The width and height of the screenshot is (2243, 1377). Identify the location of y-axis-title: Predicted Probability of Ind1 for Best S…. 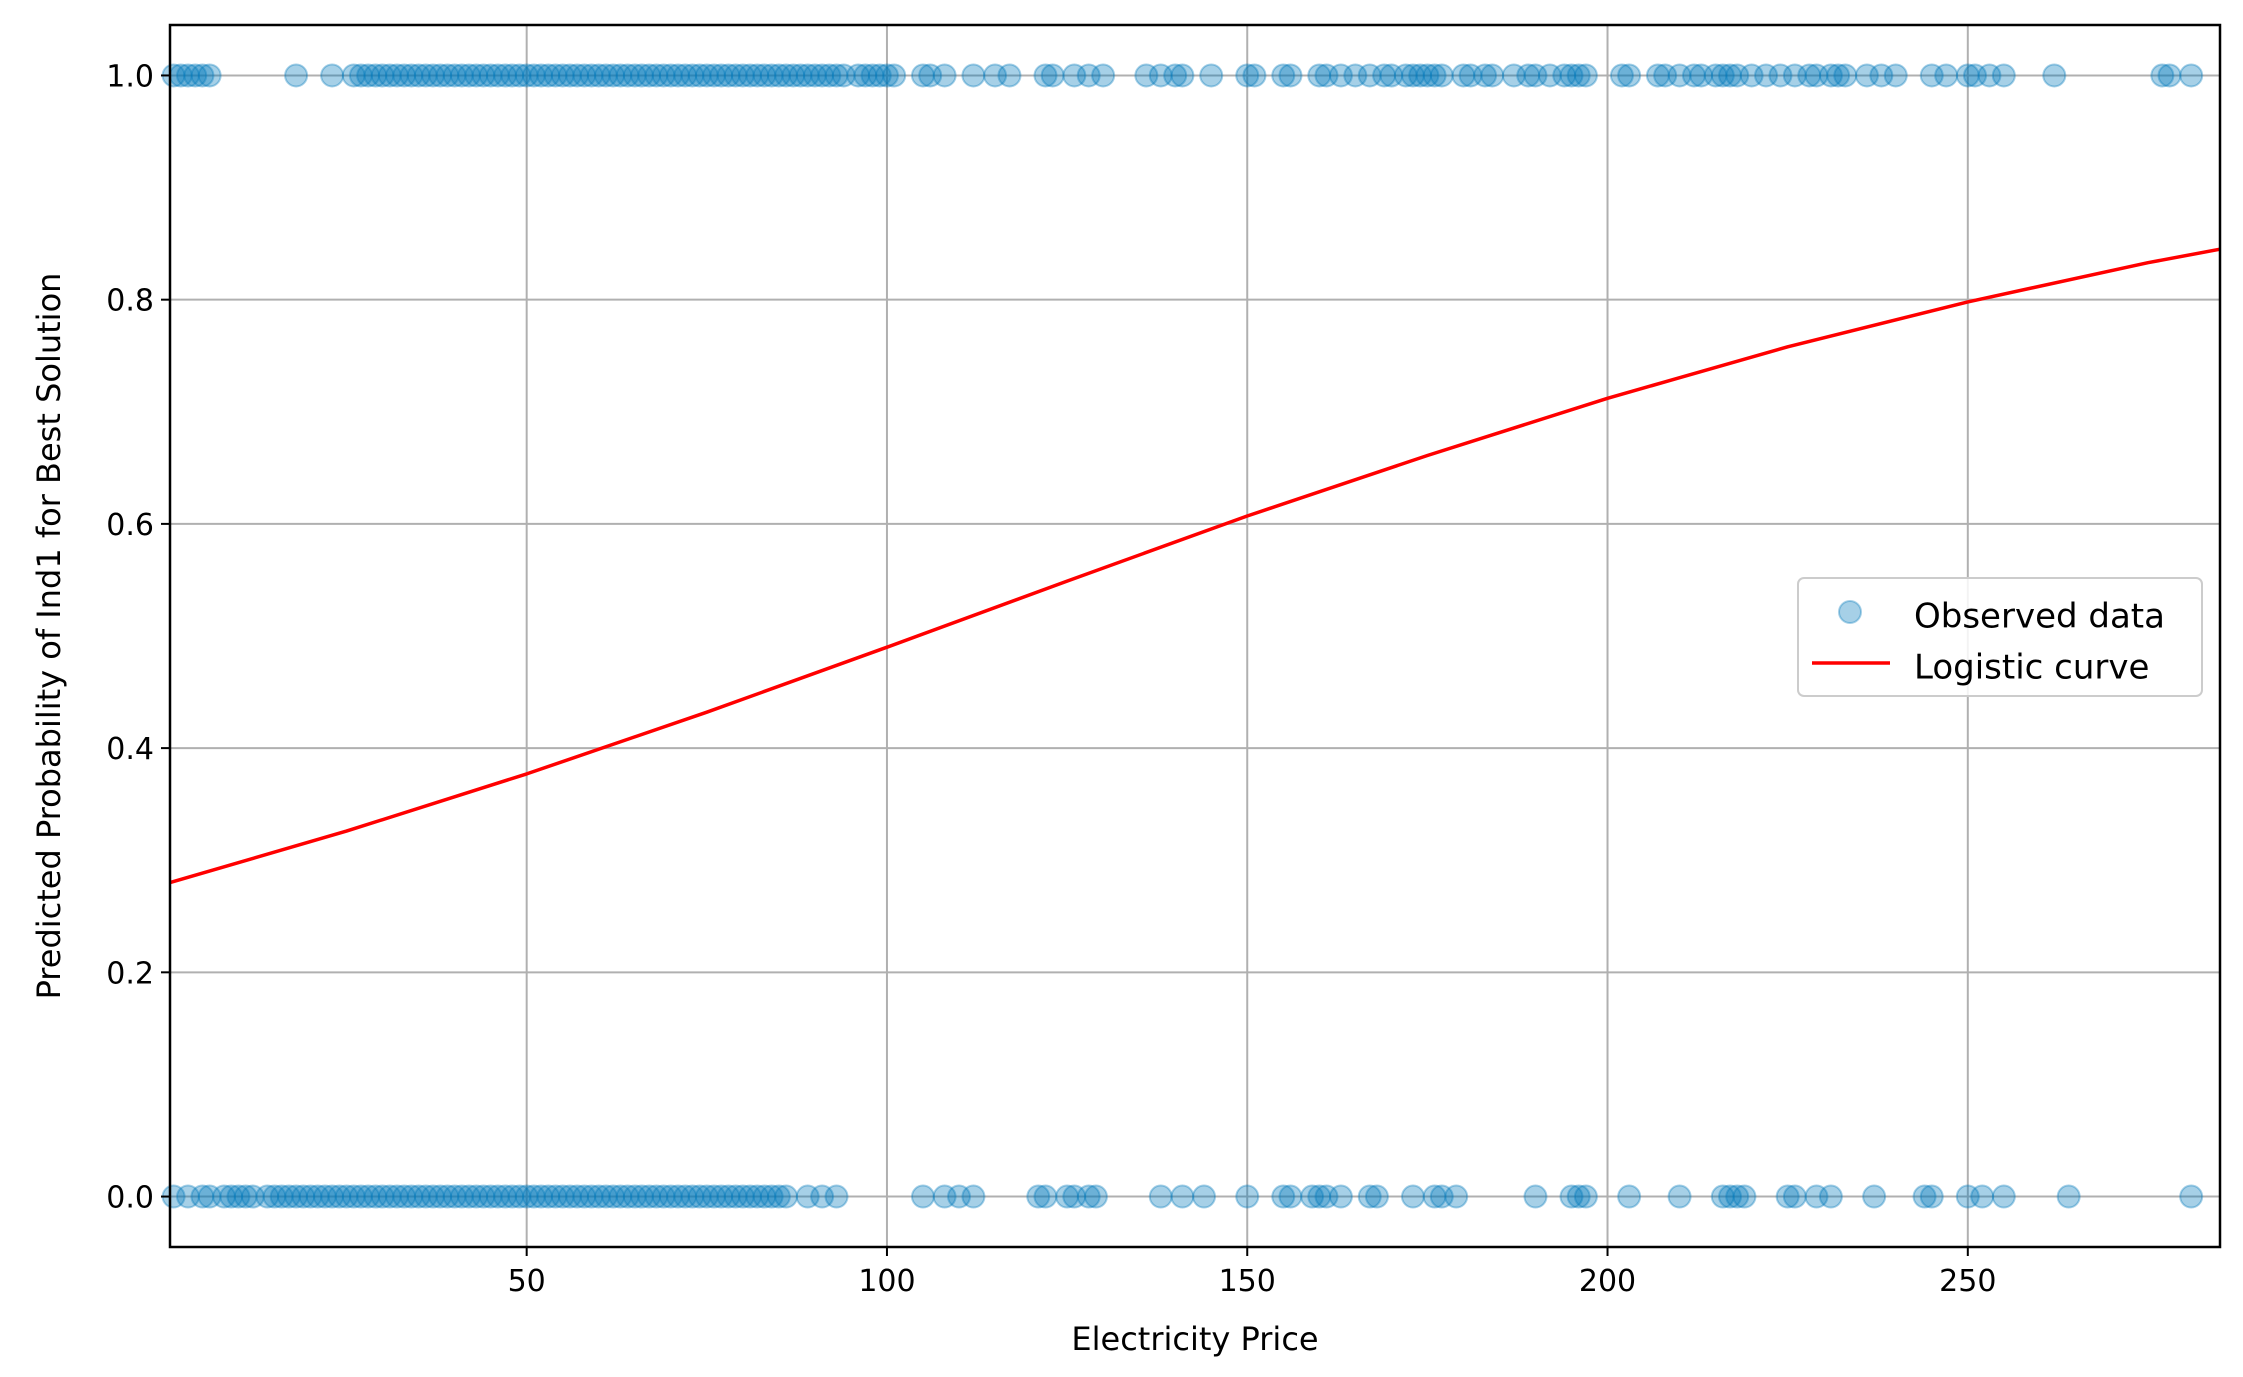
(49, 636).